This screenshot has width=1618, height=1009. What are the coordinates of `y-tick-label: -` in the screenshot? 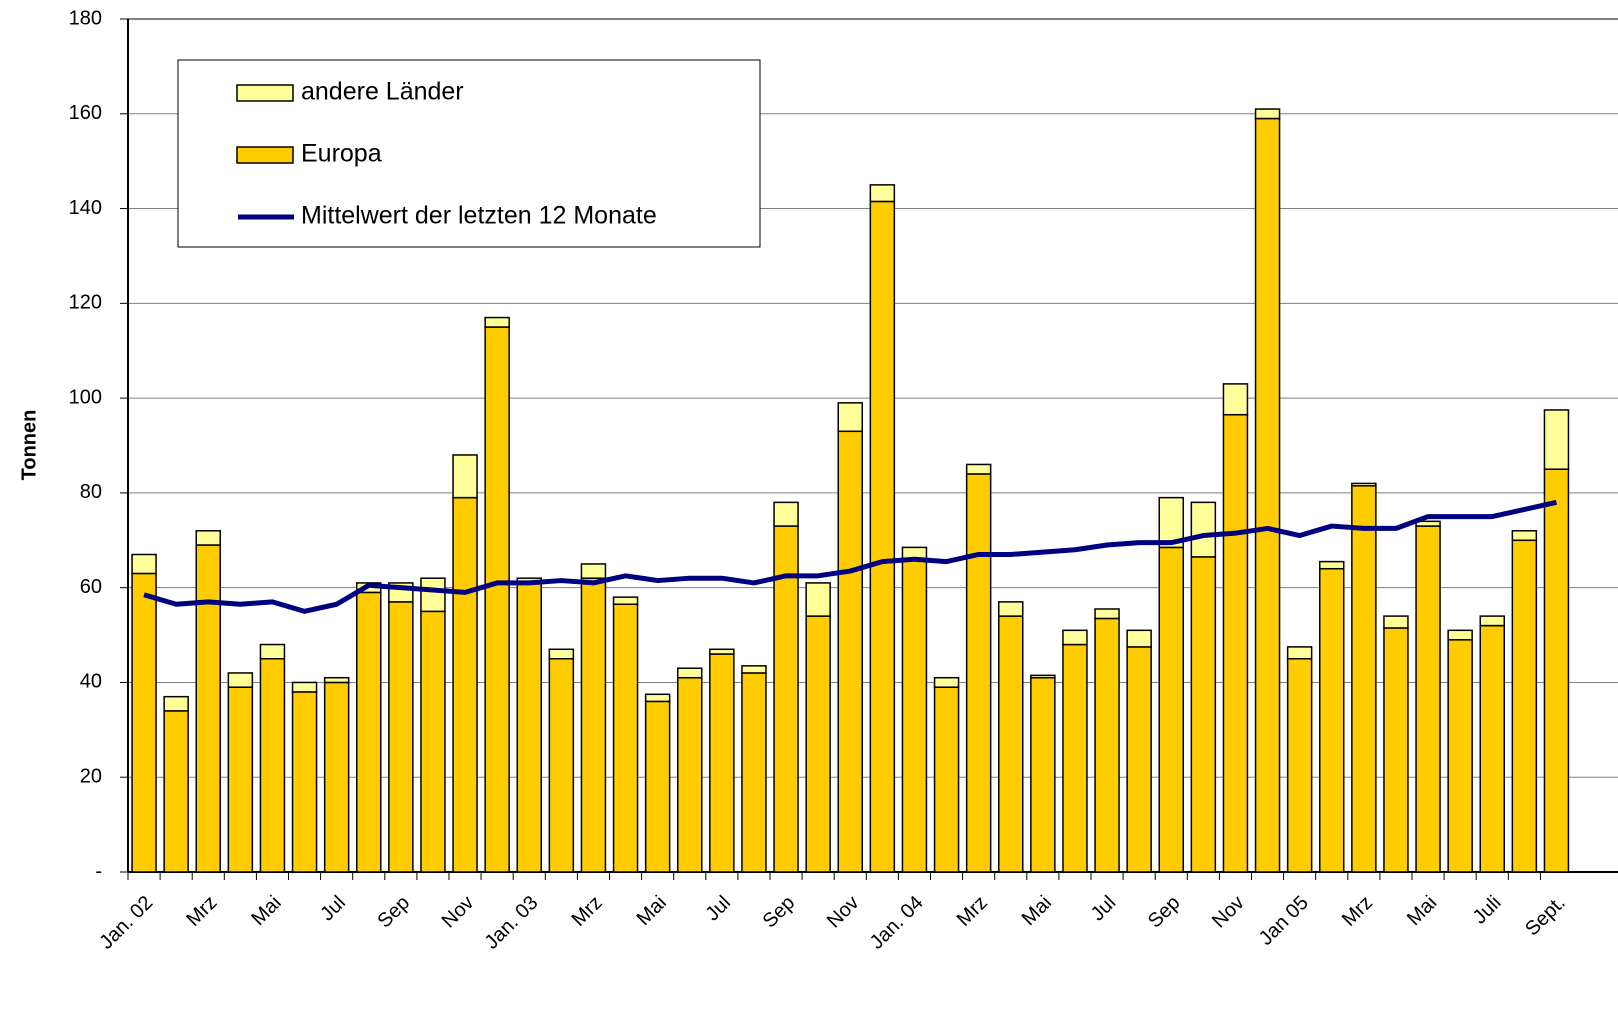 It's located at (98, 871).